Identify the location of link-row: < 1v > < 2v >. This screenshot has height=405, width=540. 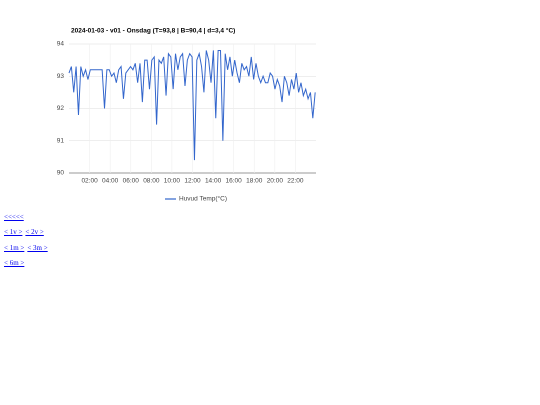
(27, 235).